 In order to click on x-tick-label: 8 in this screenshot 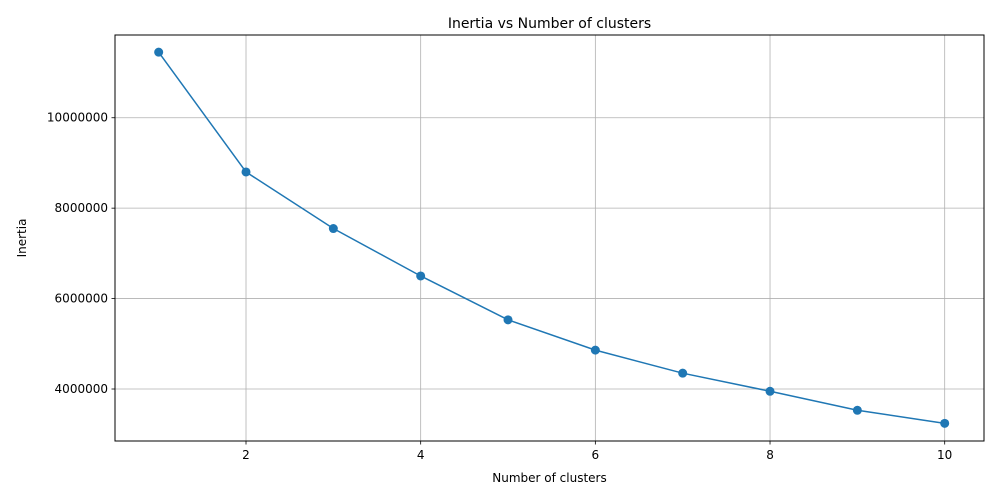, I will do `click(770, 455)`.